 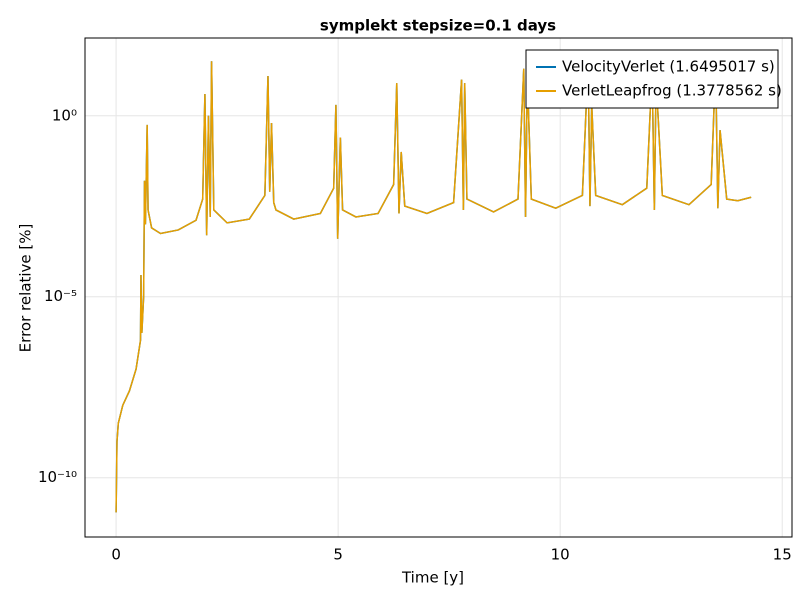 I want to click on x-axis-label: Time [y], so click(x=432, y=578).